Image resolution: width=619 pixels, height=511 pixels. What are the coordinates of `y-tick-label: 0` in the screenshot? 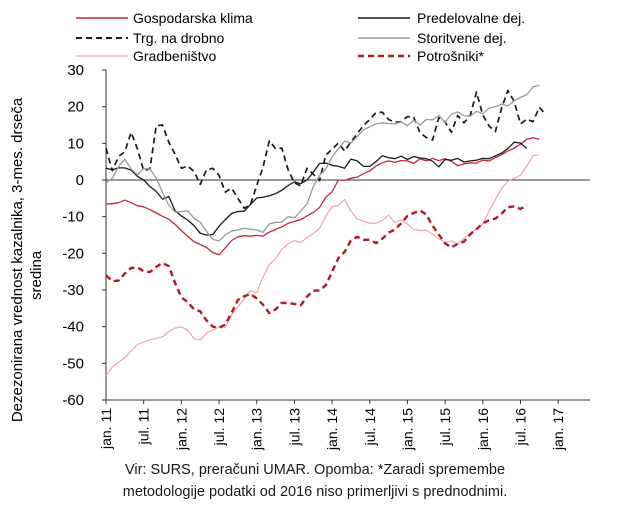 It's located at (80, 180).